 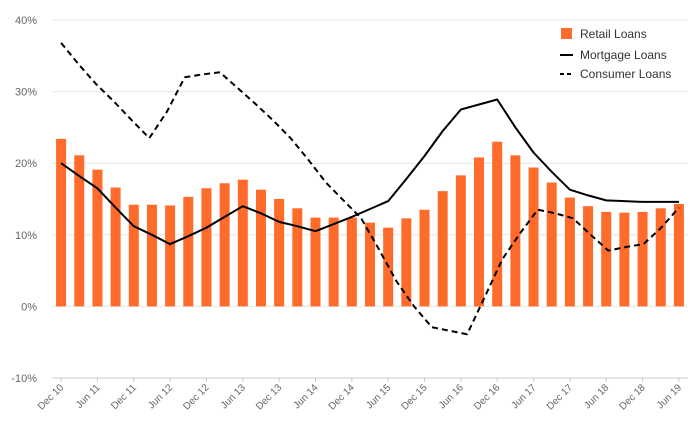 What do you see at coordinates (51, 397) in the screenshot?
I see `x-tick-label: Dec 10` at bounding box center [51, 397].